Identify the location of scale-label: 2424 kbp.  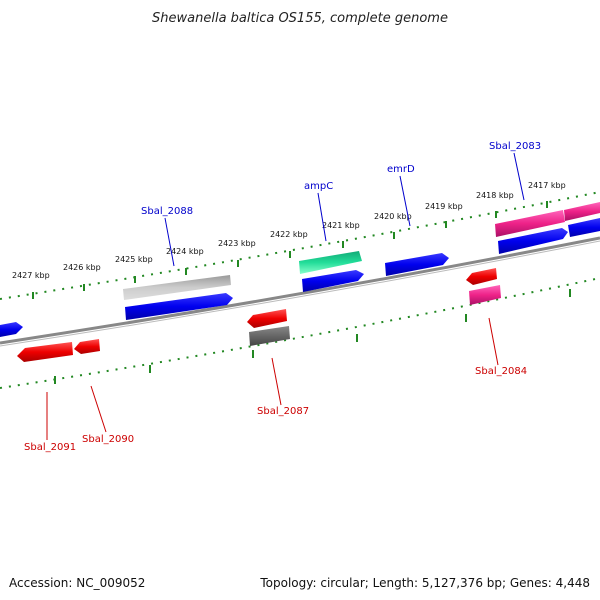
(185, 251).